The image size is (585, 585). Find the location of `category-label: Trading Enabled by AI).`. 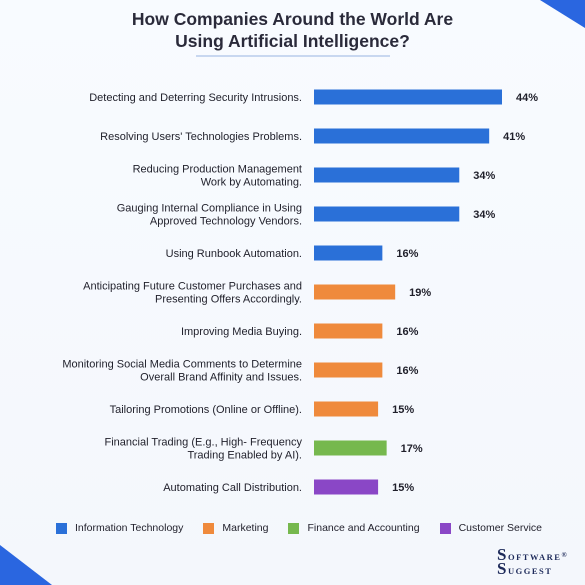

category-label: Trading Enabled by AI). is located at coordinates (244, 456).